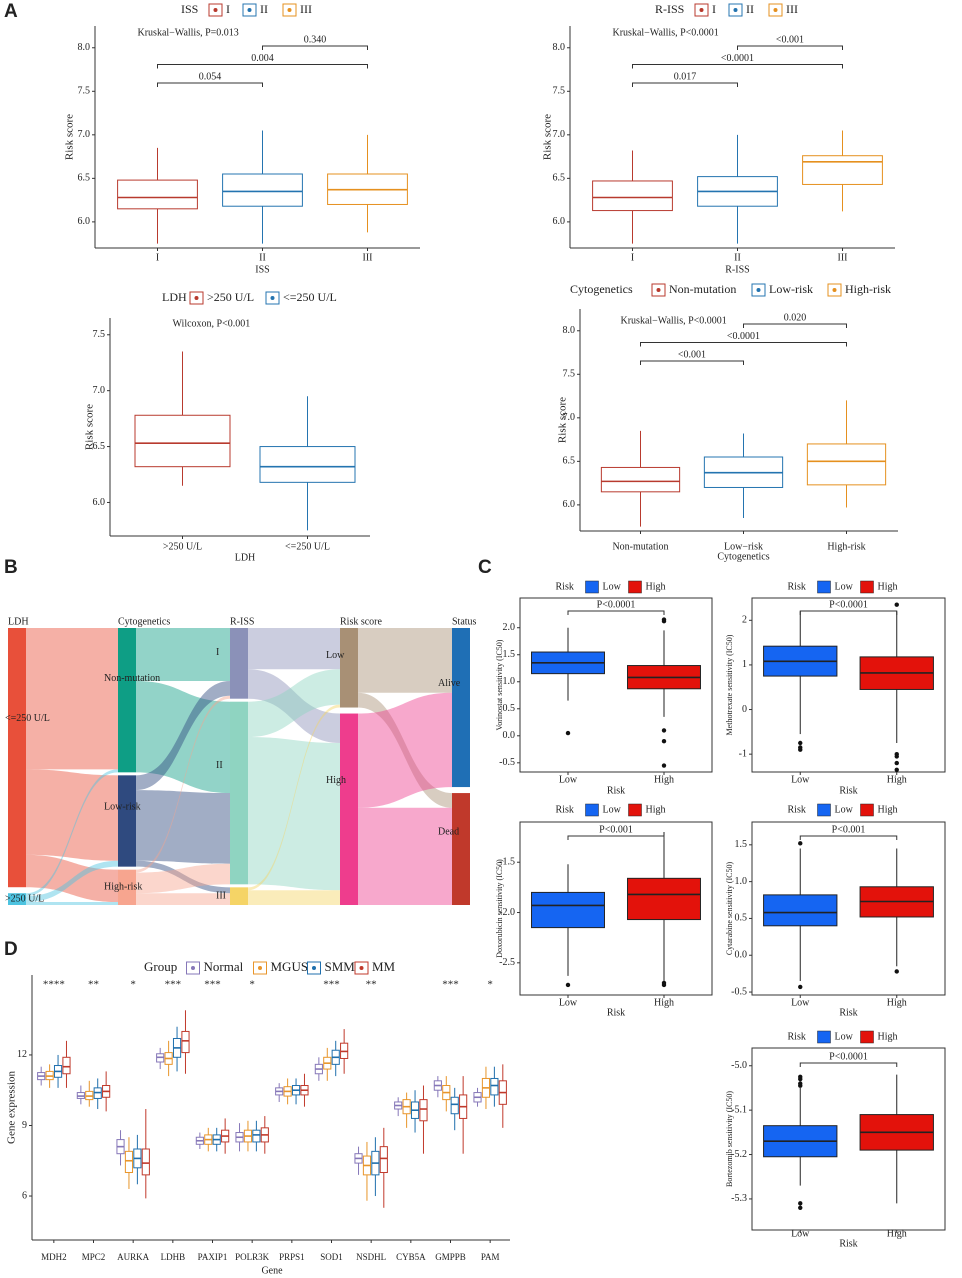 This screenshot has width=962, height=1278. Describe the element at coordinates (411, 1257) in the screenshot. I see `x-tick-label: CYB5A` at that location.